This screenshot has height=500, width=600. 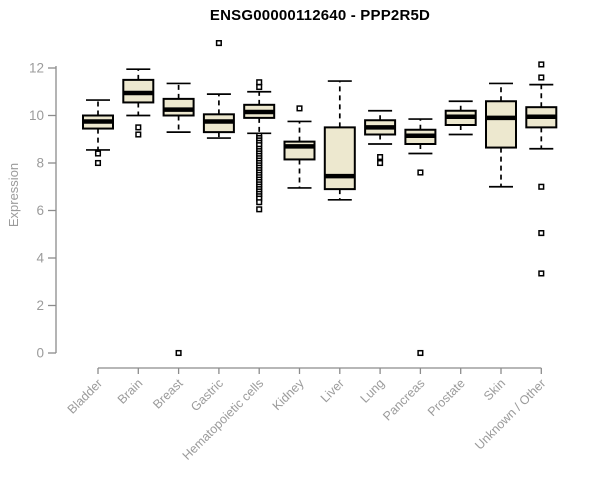 I want to click on y-tick-label: 2, so click(x=40, y=305).